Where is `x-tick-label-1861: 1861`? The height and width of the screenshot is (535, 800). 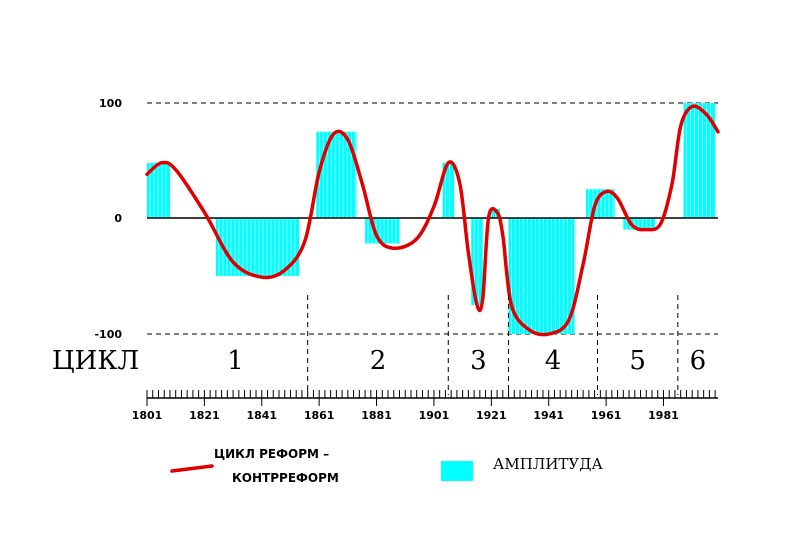
x-tick-label-1861: 1861 is located at coordinates (319, 415).